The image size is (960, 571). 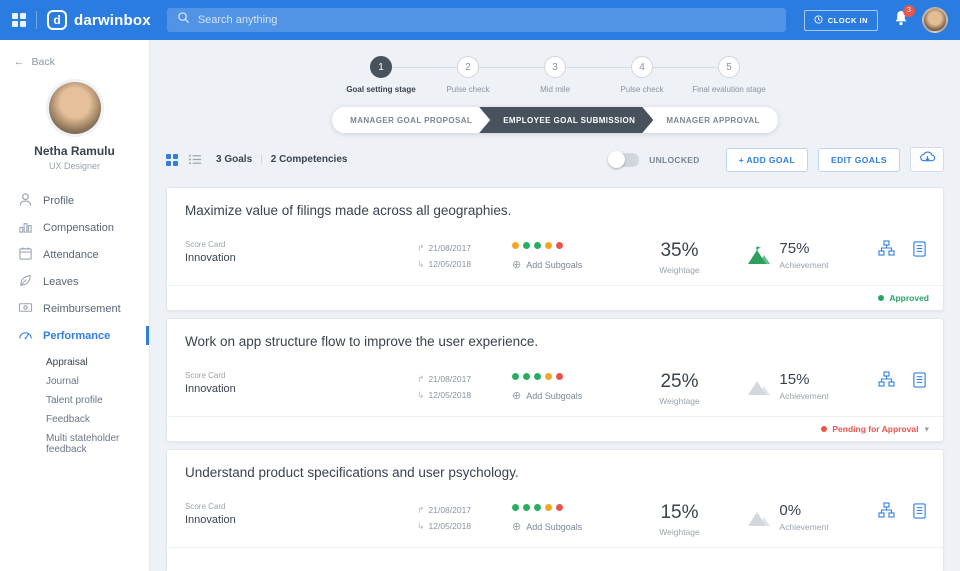 I want to click on speedometer-icon, so click(x=25, y=336).